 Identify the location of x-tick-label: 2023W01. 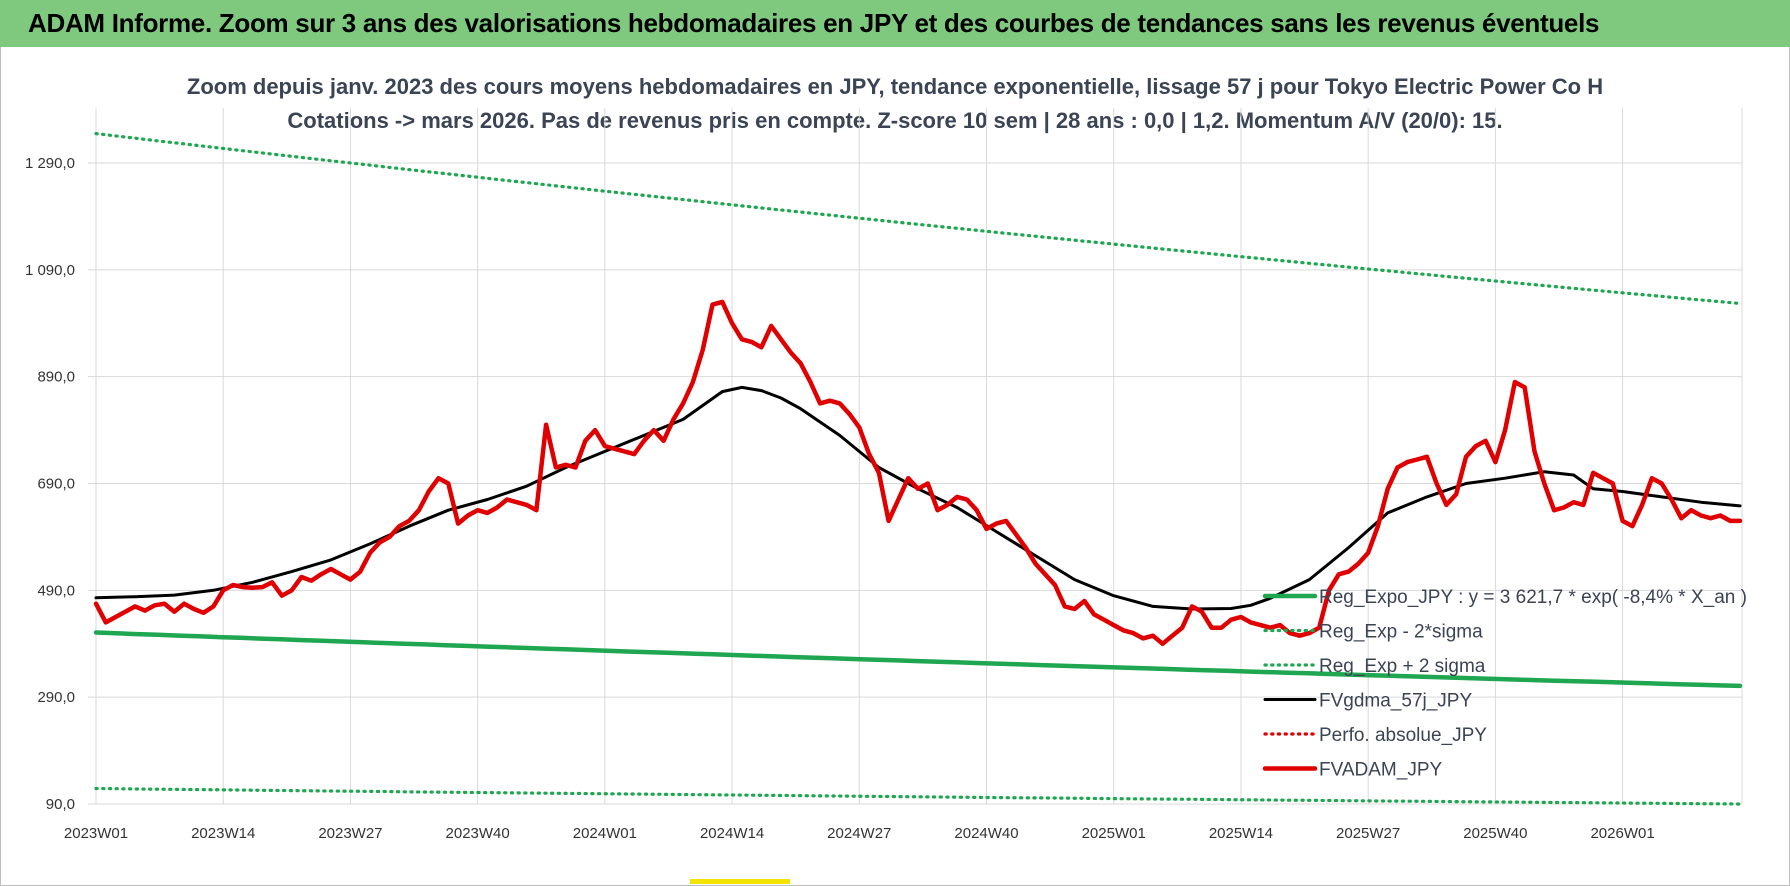
(96, 833).